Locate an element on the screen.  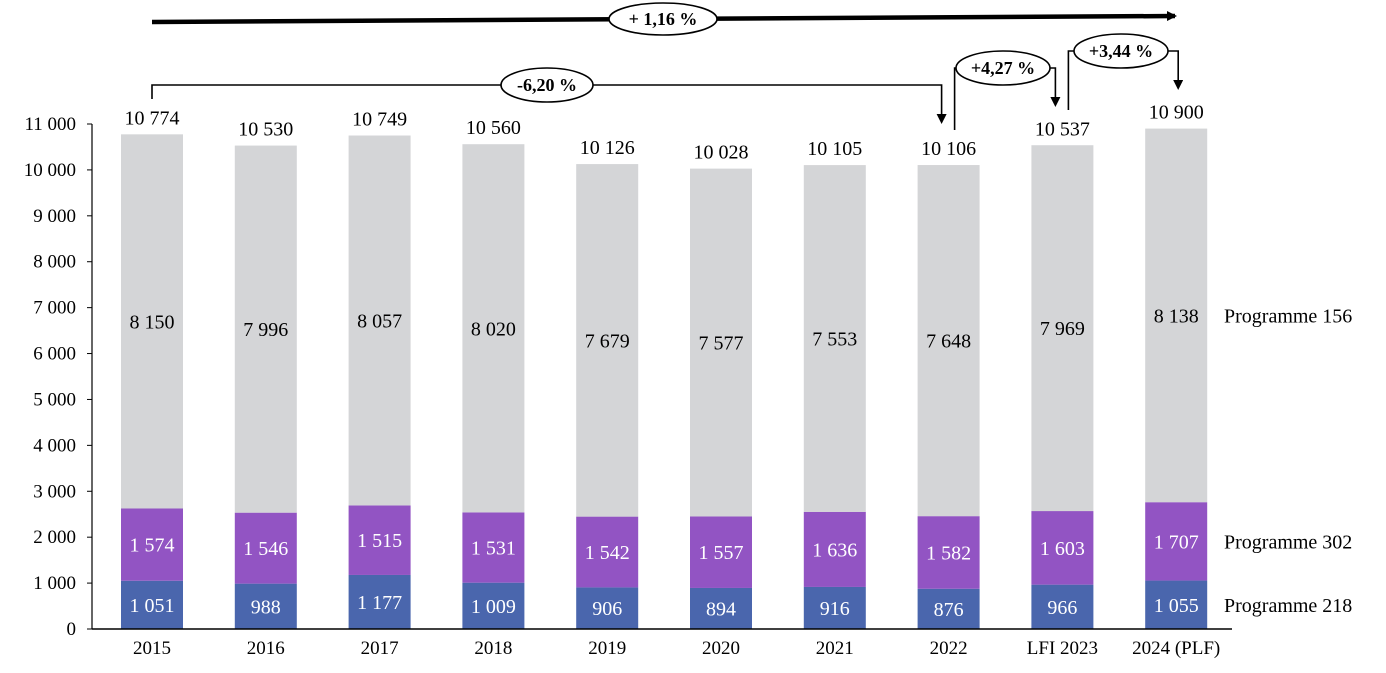
data-label: 1 636 is located at coordinates (834, 550).